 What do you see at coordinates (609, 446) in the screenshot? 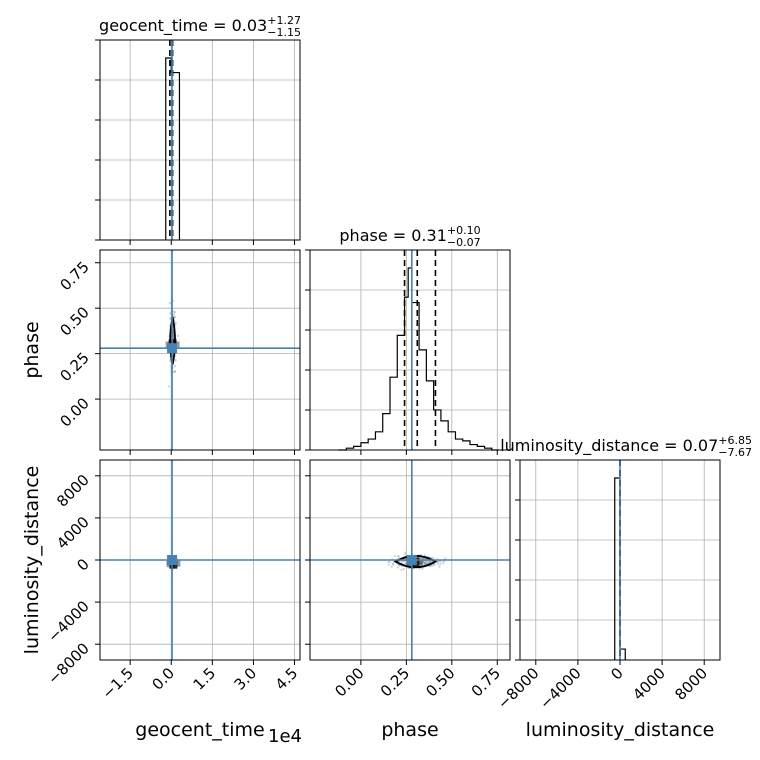
I see `title-main: luminosity_distance = 0.07` at bounding box center [609, 446].